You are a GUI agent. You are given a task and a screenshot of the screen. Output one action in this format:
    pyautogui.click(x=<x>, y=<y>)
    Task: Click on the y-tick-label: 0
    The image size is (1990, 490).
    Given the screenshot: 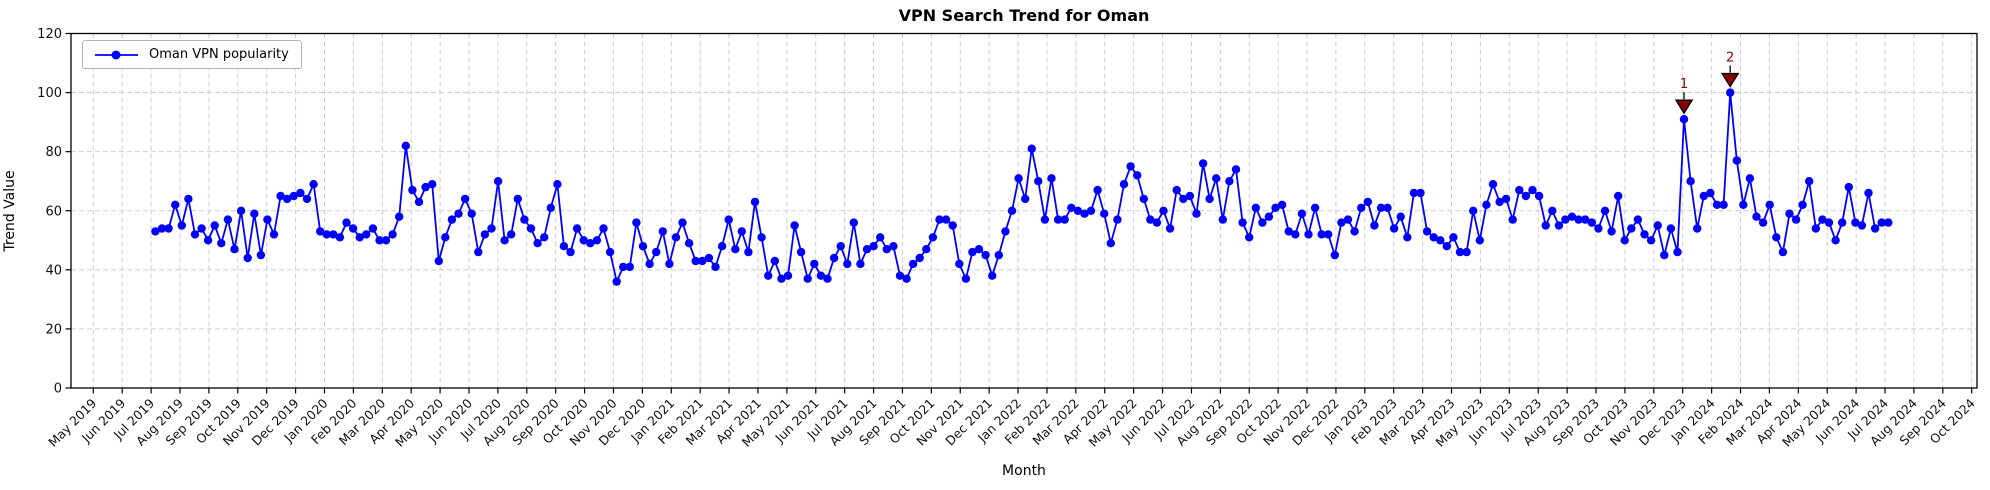 What is the action you would take?
    pyautogui.click(x=58, y=389)
    